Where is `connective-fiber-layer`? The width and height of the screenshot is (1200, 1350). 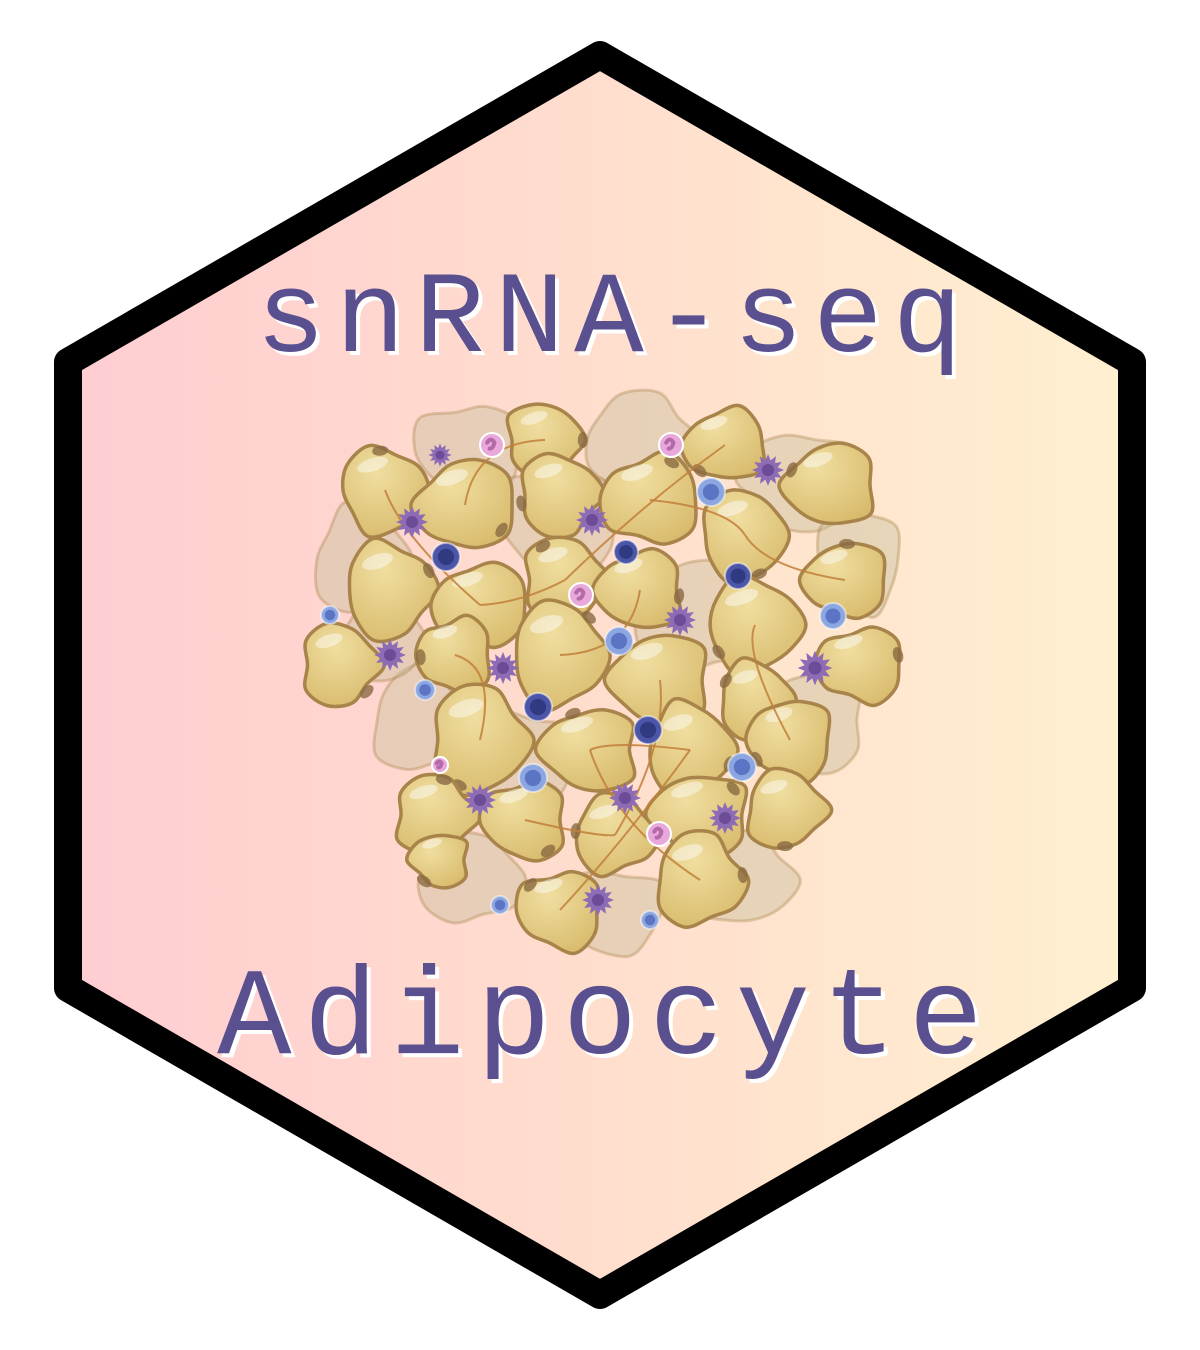 connective-fiber-layer is located at coordinates (615, 675).